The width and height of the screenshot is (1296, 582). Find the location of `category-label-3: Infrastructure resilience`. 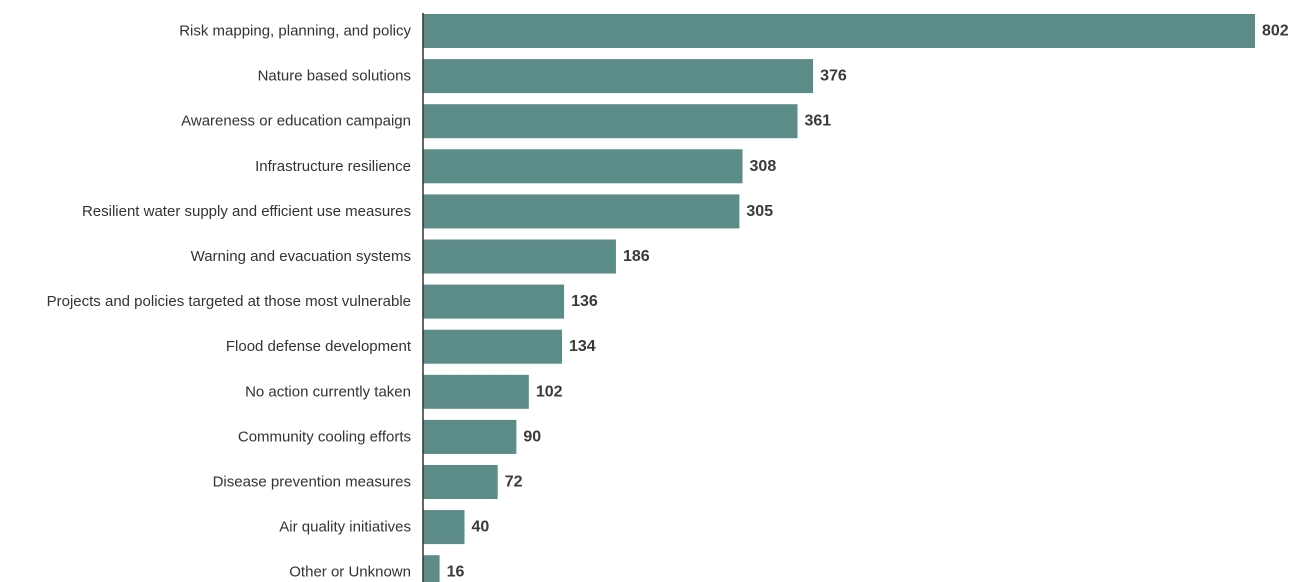

category-label-3: Infrastructure resilience is located at coordinates (333, 166).